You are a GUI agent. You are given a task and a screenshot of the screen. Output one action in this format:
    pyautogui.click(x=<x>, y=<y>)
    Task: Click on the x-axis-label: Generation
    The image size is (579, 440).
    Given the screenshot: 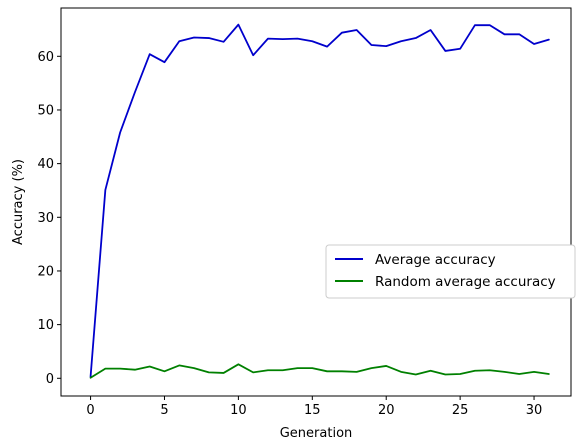 What is the action you would take?
    pyautogui.click(x=316, y=433)
    